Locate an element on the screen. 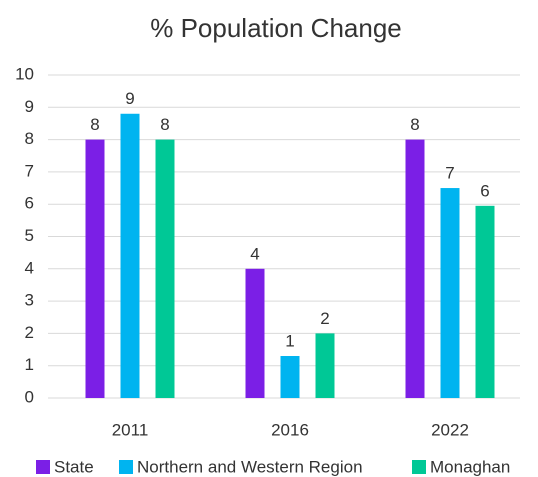  y-tick-label: 8 is located at coordinates (29, 138).